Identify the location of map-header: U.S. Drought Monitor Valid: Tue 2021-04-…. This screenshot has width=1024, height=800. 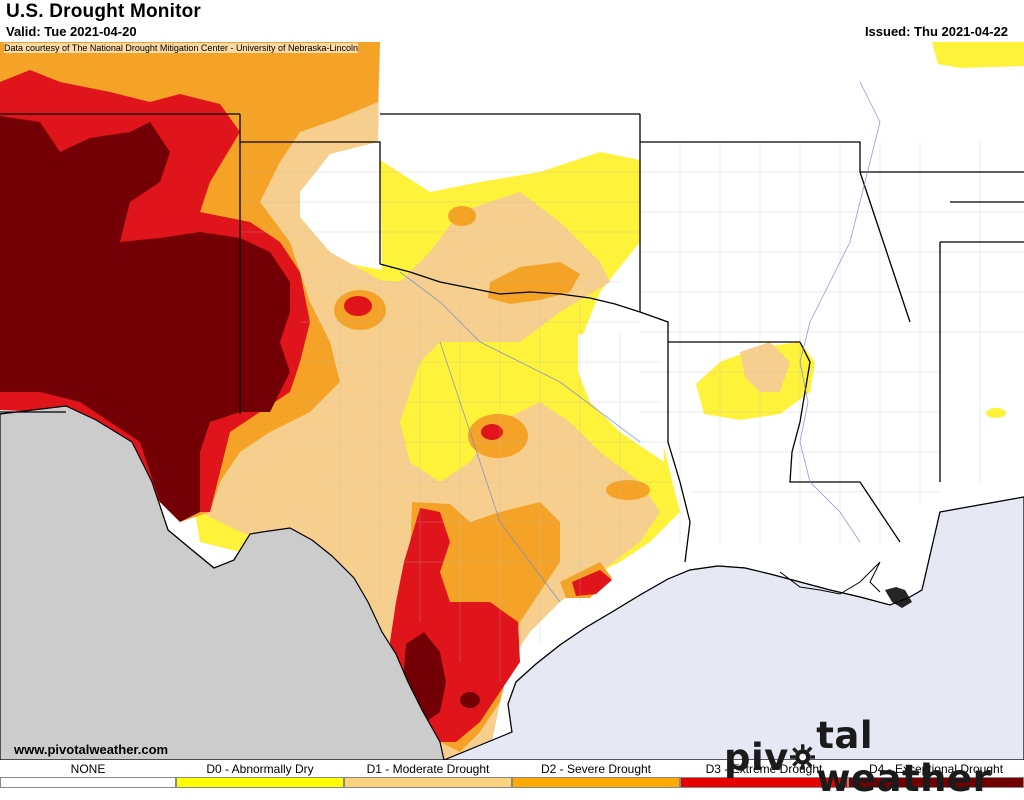
(512, 21).